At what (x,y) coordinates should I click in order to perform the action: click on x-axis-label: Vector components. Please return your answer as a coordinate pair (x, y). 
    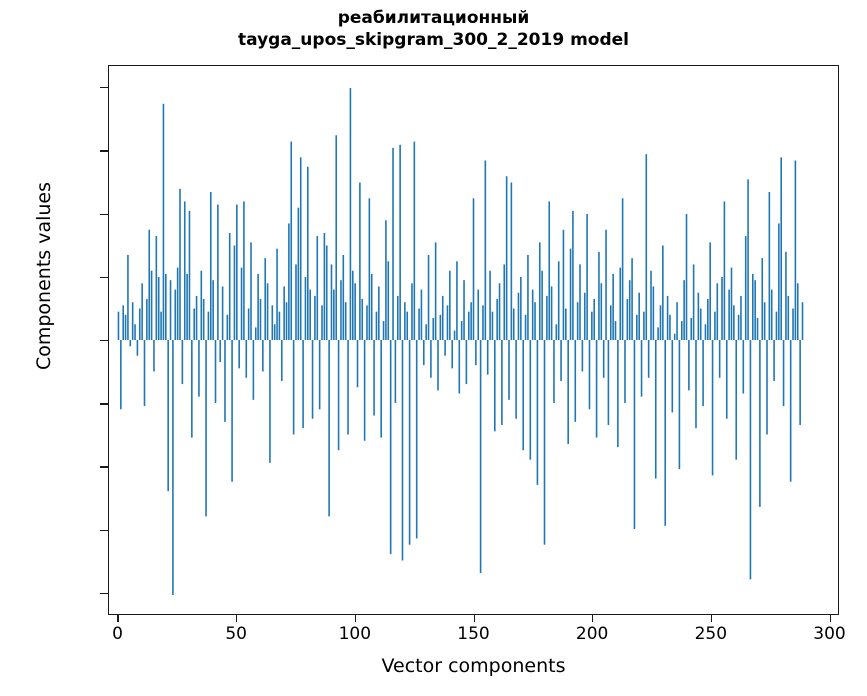
    Looking at the image, I should click on (473, 666).